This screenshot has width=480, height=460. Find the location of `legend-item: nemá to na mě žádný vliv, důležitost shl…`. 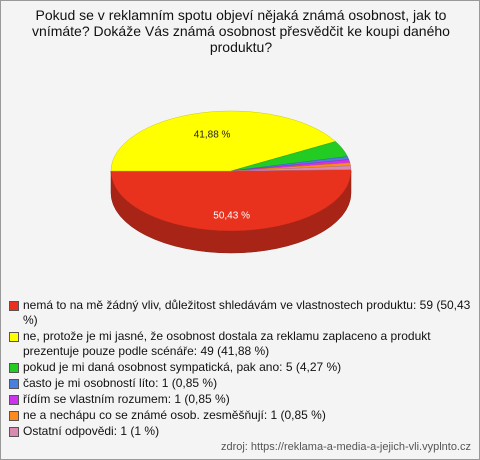

legend-item: nemá to na mě žádný vliv, důležitost shl… is located at coordinates (240, 313).